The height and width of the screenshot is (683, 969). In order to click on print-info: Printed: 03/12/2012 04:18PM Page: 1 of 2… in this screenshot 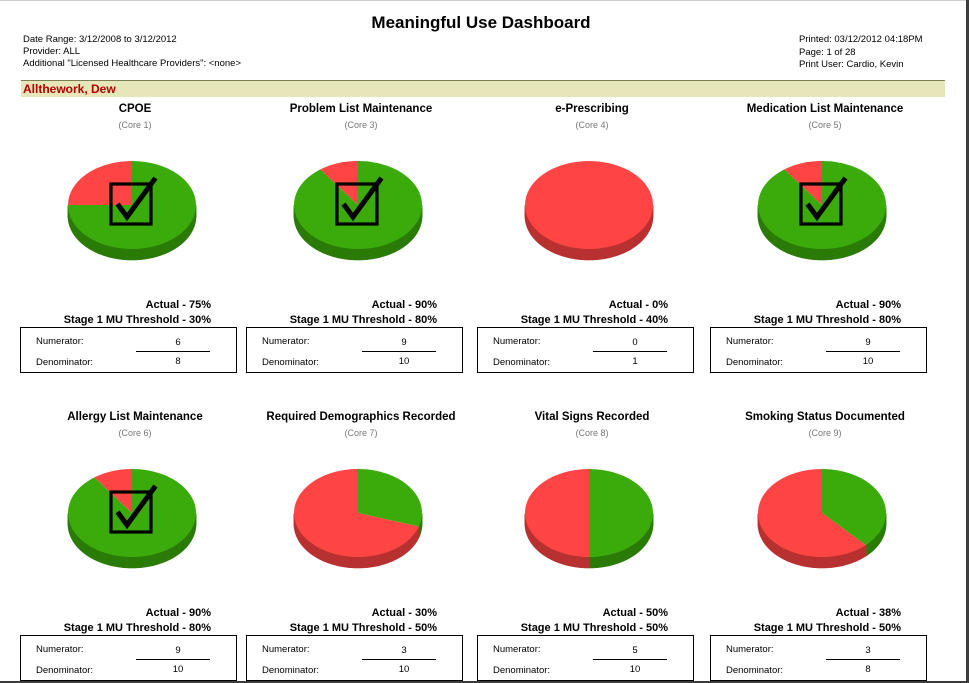, I will do `click(861, 53)`.